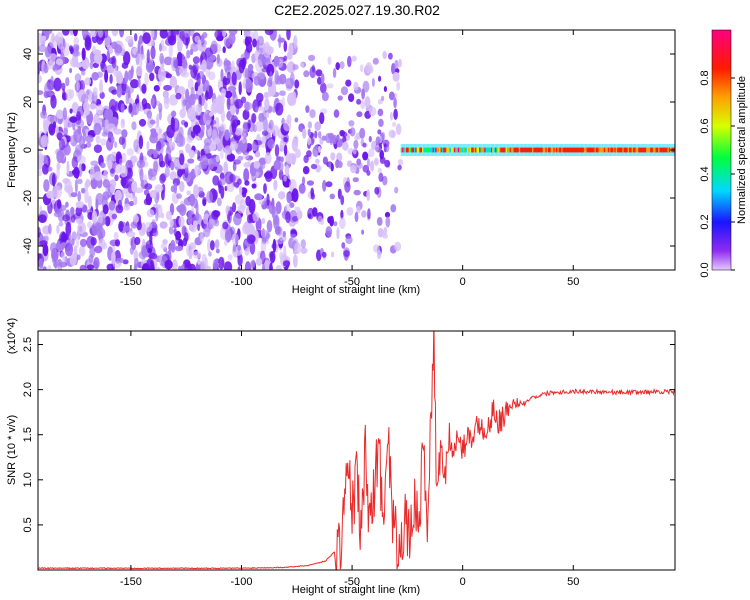 The image size is (750, 600). Describe the element at coordinates (352, 282) in the screenshot. I see `x-tick-label: -50` at that location.